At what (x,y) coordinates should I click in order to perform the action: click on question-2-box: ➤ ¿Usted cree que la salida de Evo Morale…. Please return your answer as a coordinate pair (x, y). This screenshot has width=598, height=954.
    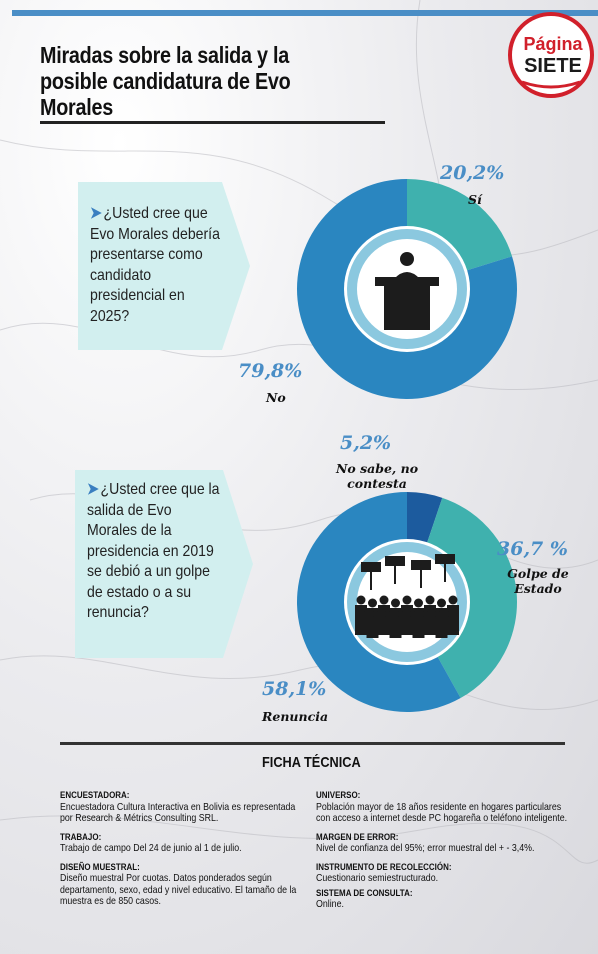
    Looking at the image, I should click on (164, 564).